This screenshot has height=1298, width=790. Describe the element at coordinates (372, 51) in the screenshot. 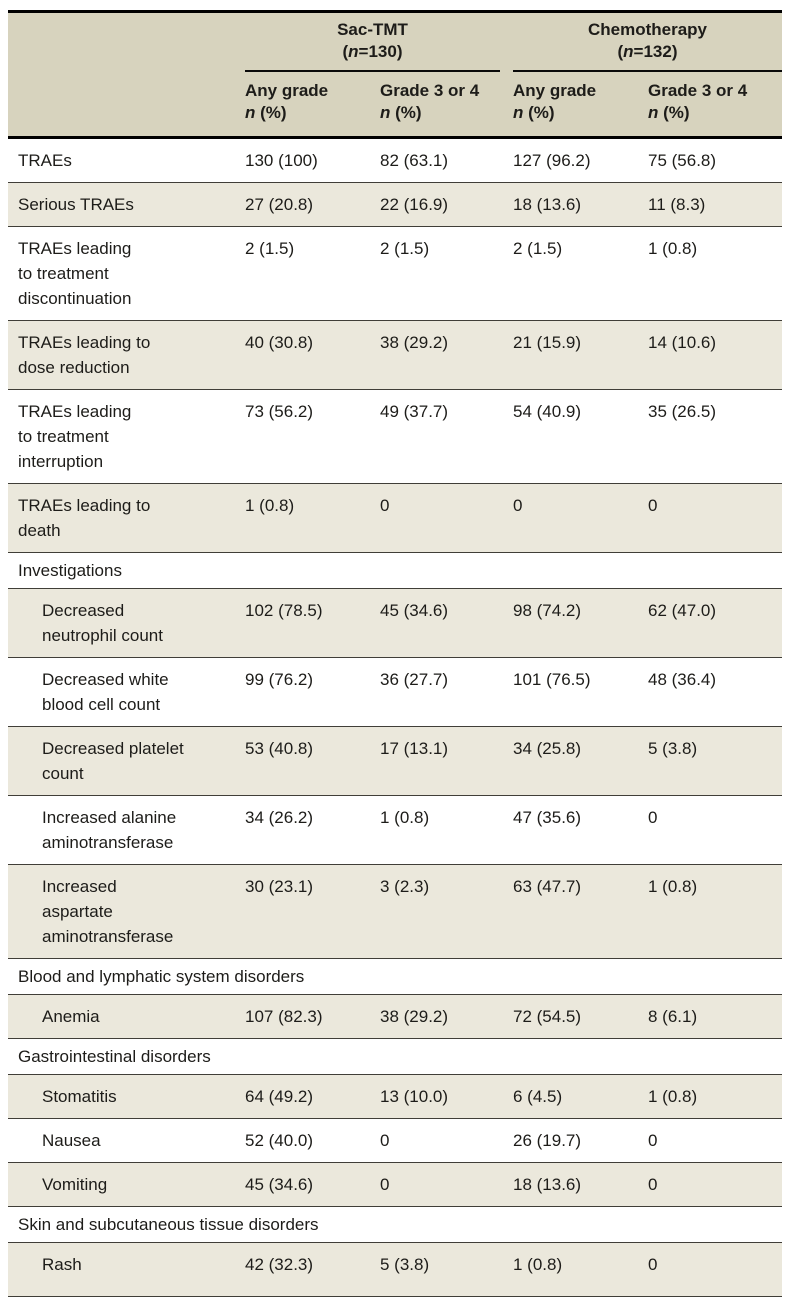

I see `group-n: (n=130)` at that location.